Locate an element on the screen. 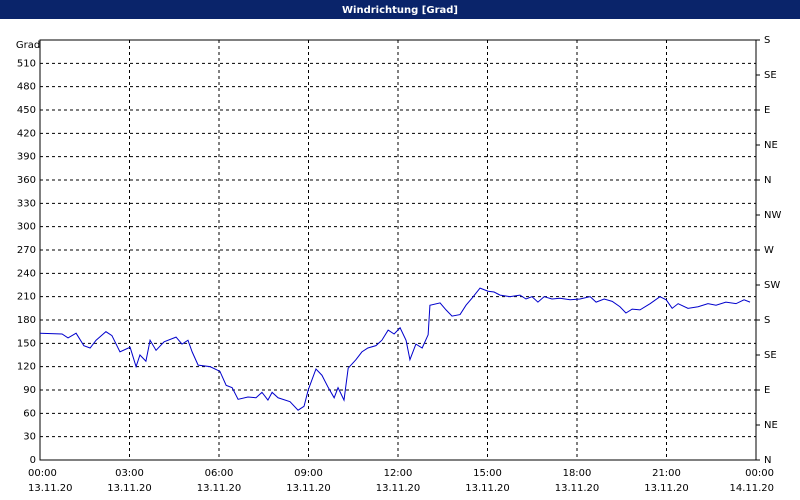 Image resolution: width=800 pixels, height=500 pixels. y-tick-label: 30 is located at coordinates (29, 437).